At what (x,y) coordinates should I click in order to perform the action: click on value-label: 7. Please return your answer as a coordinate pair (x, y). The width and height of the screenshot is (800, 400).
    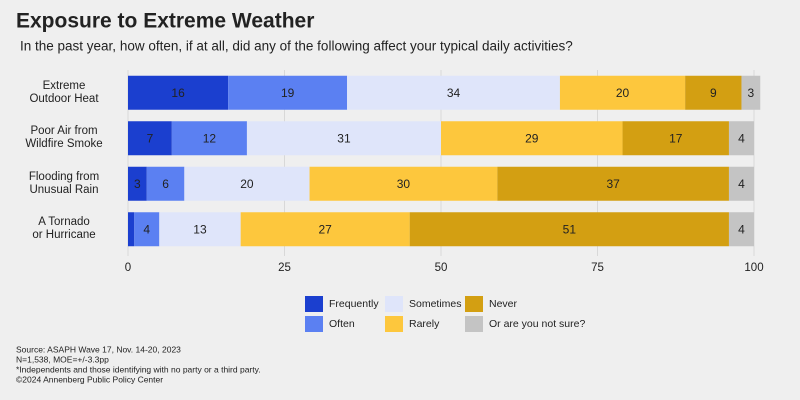
    Looking at the image, I should click on (150, 138).